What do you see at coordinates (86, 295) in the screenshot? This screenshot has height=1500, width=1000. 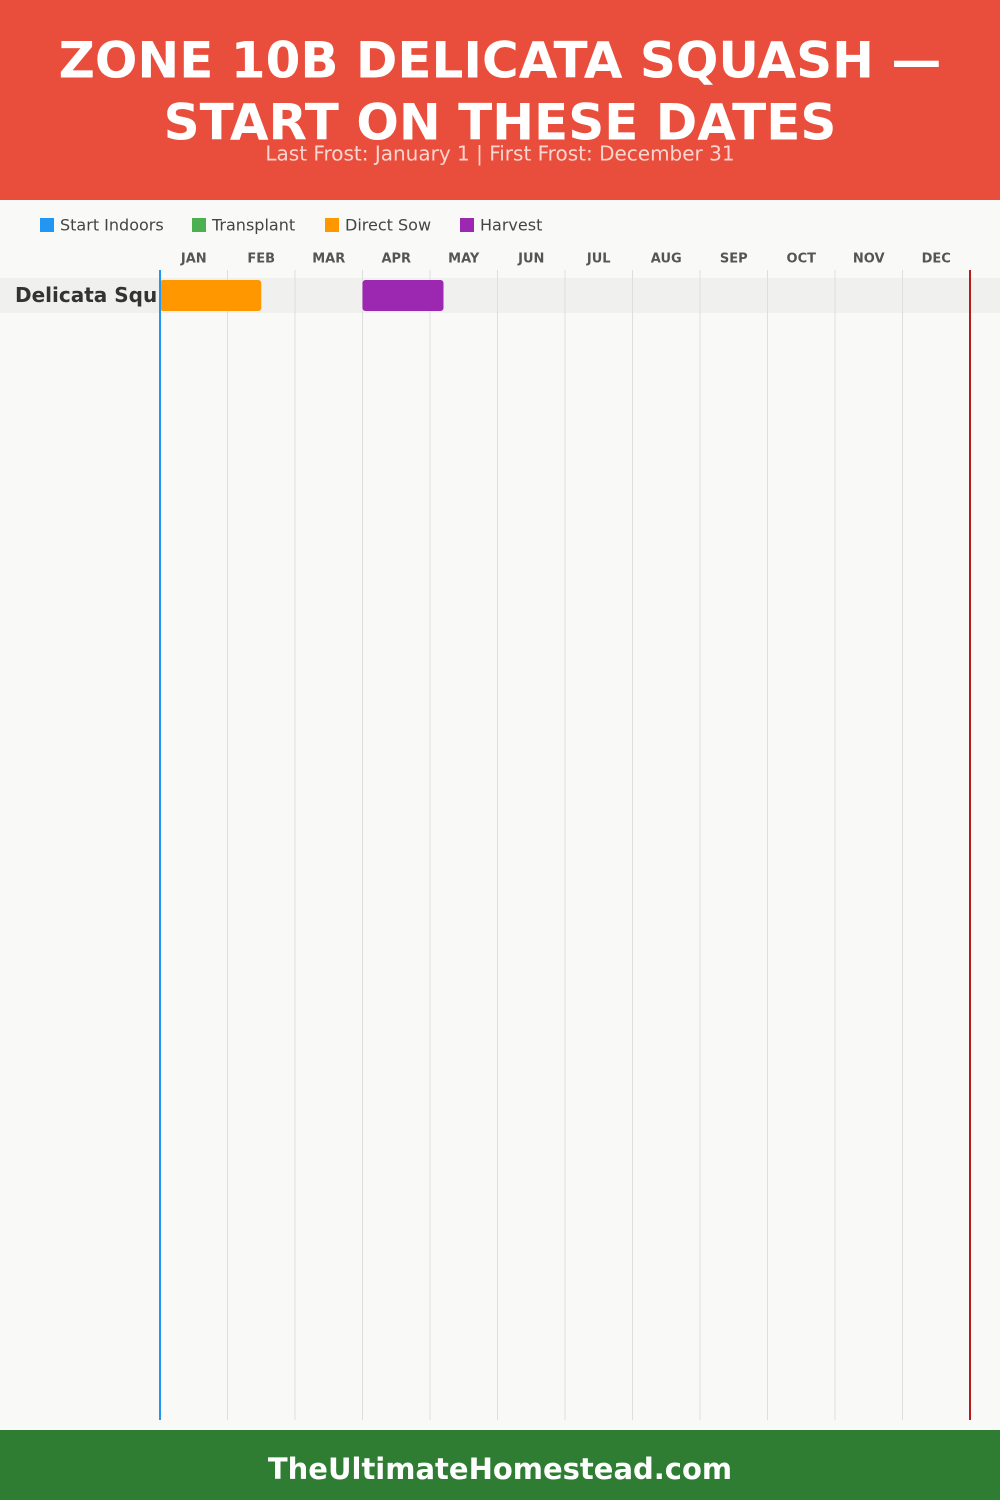 I see `row-label: Delicata Squ` at bounding box center [86, 295].